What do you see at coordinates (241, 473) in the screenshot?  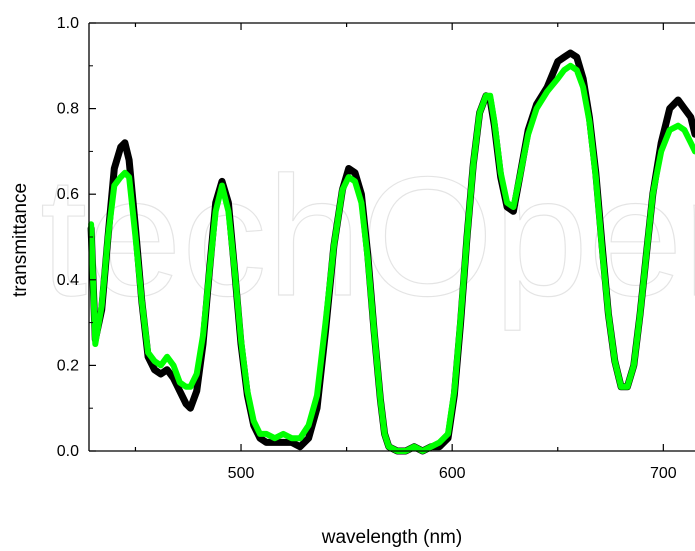 I see `x-tick-label: 500` at bounding box center [241, 473].